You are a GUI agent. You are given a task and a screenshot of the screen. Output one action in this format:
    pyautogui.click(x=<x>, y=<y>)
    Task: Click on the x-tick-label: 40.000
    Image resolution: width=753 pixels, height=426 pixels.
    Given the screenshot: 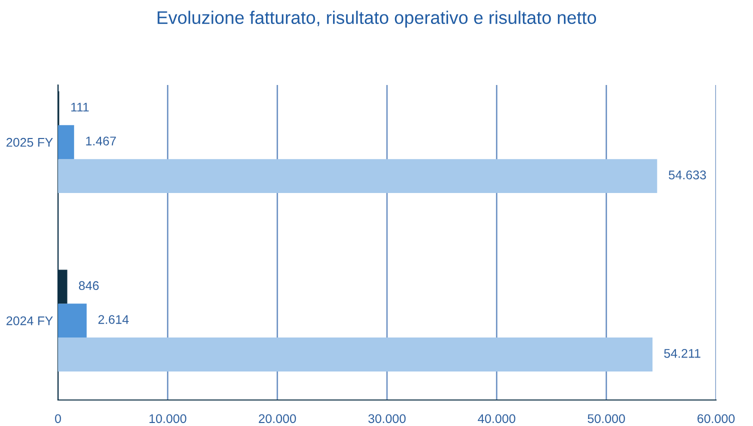 What is the action you would take?
    pyautogui.click(x=497, y=419)
    